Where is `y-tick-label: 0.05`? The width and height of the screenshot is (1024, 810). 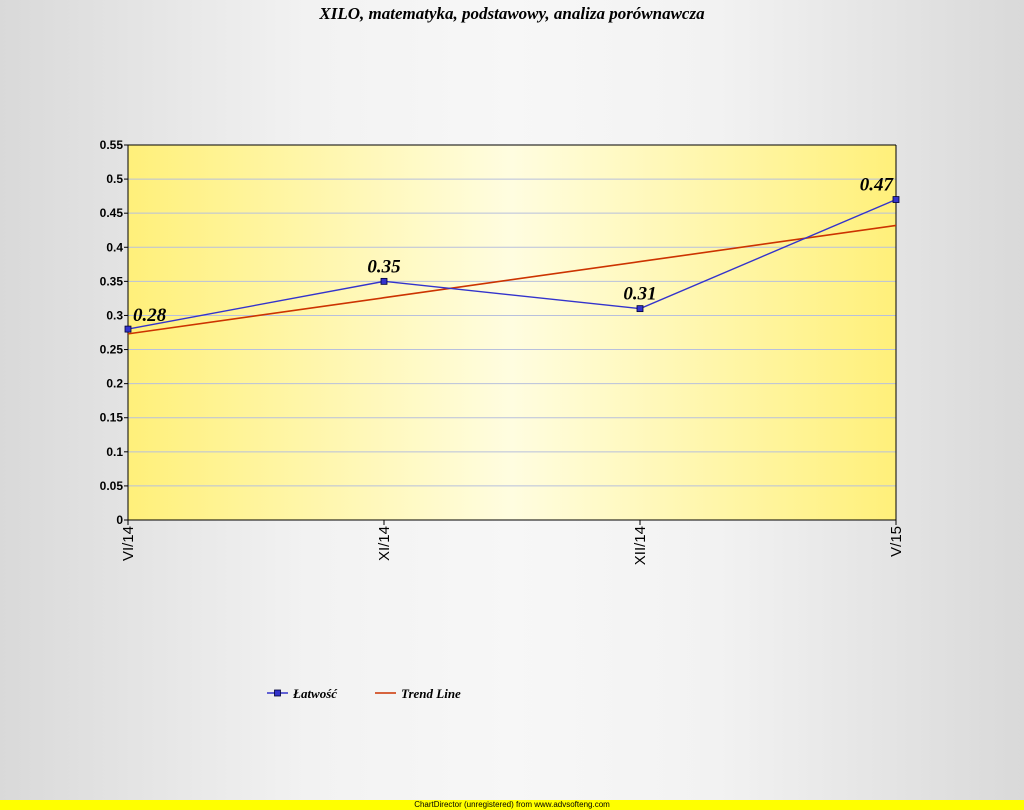 y-tick-label: 0.05 is located at coordinates (112, 486).